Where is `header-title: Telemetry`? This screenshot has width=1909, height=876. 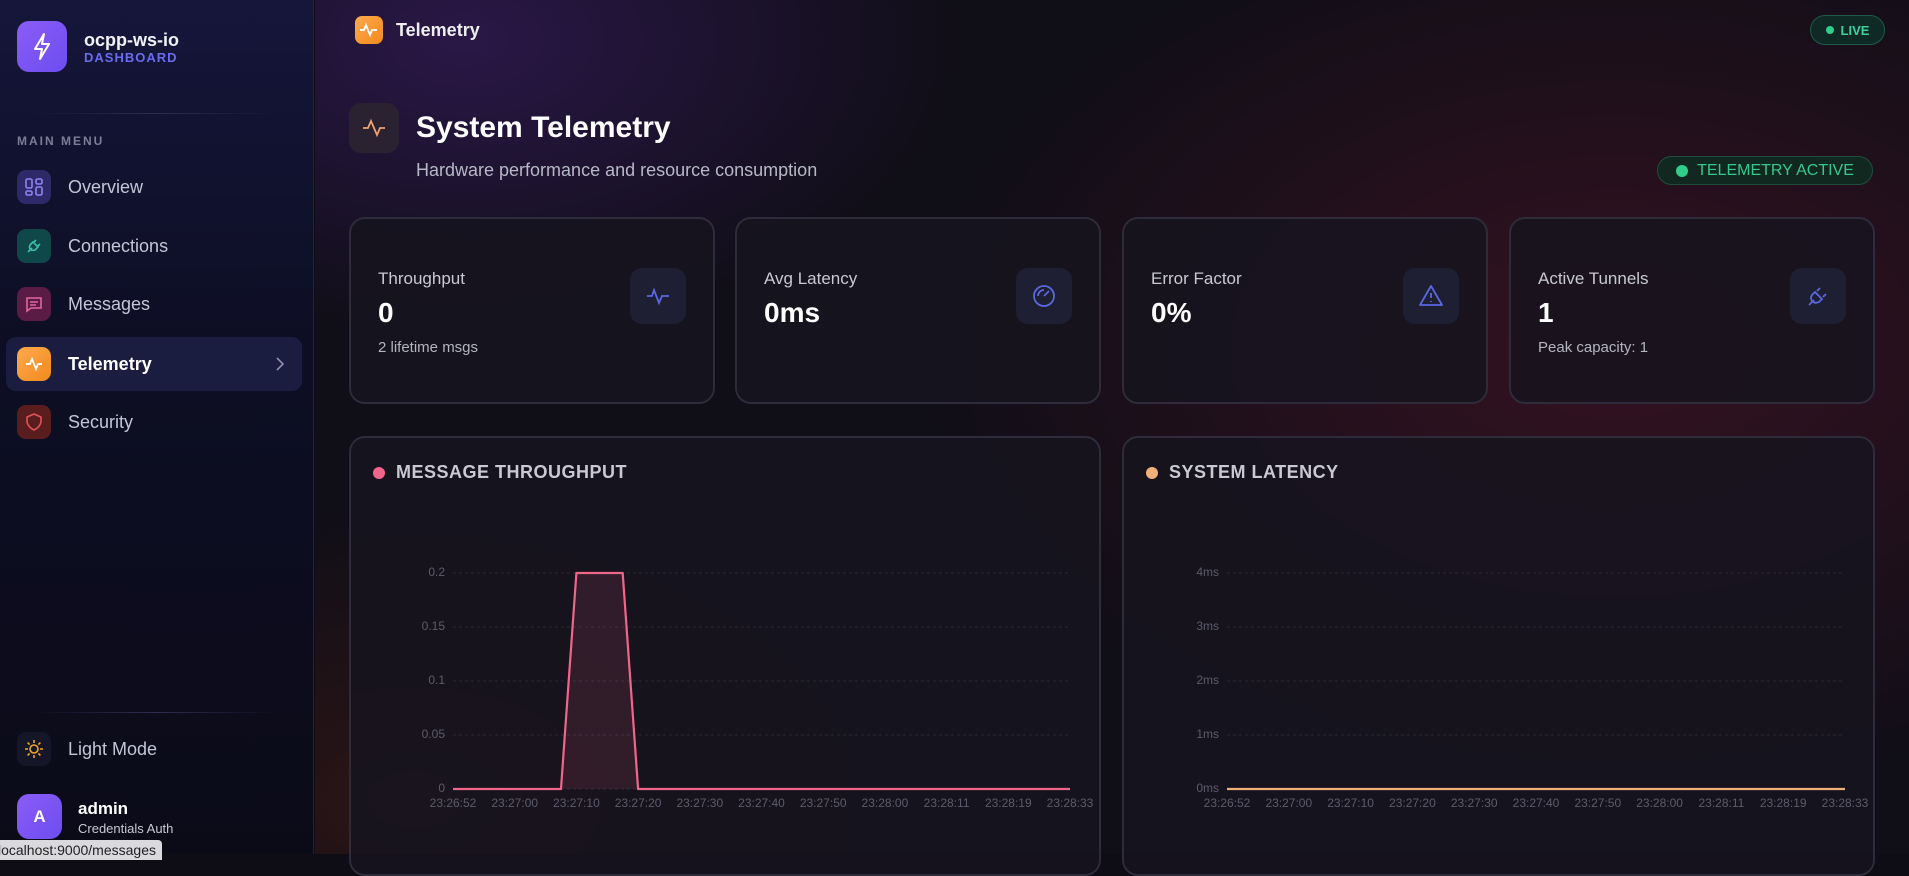
header-title: Telemetry is located at coordinates (438, 30).